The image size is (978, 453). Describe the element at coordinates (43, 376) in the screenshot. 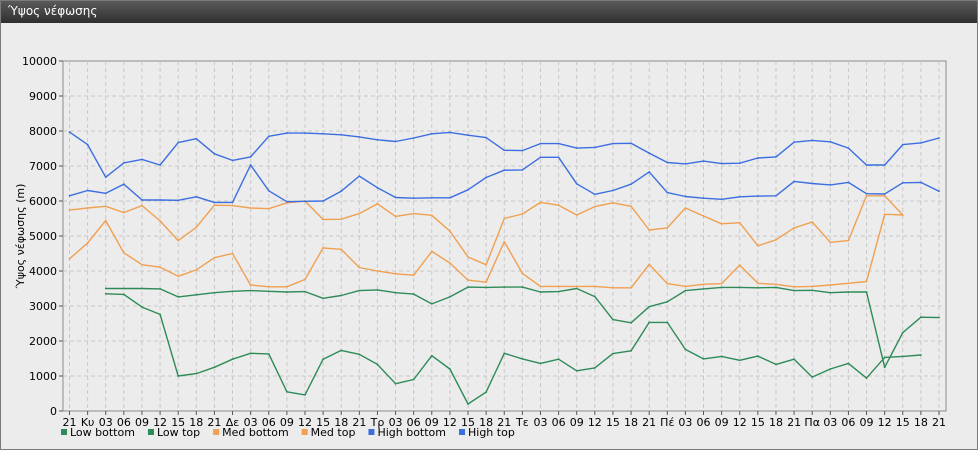

I see `y-tick-label: 1000` at that location.